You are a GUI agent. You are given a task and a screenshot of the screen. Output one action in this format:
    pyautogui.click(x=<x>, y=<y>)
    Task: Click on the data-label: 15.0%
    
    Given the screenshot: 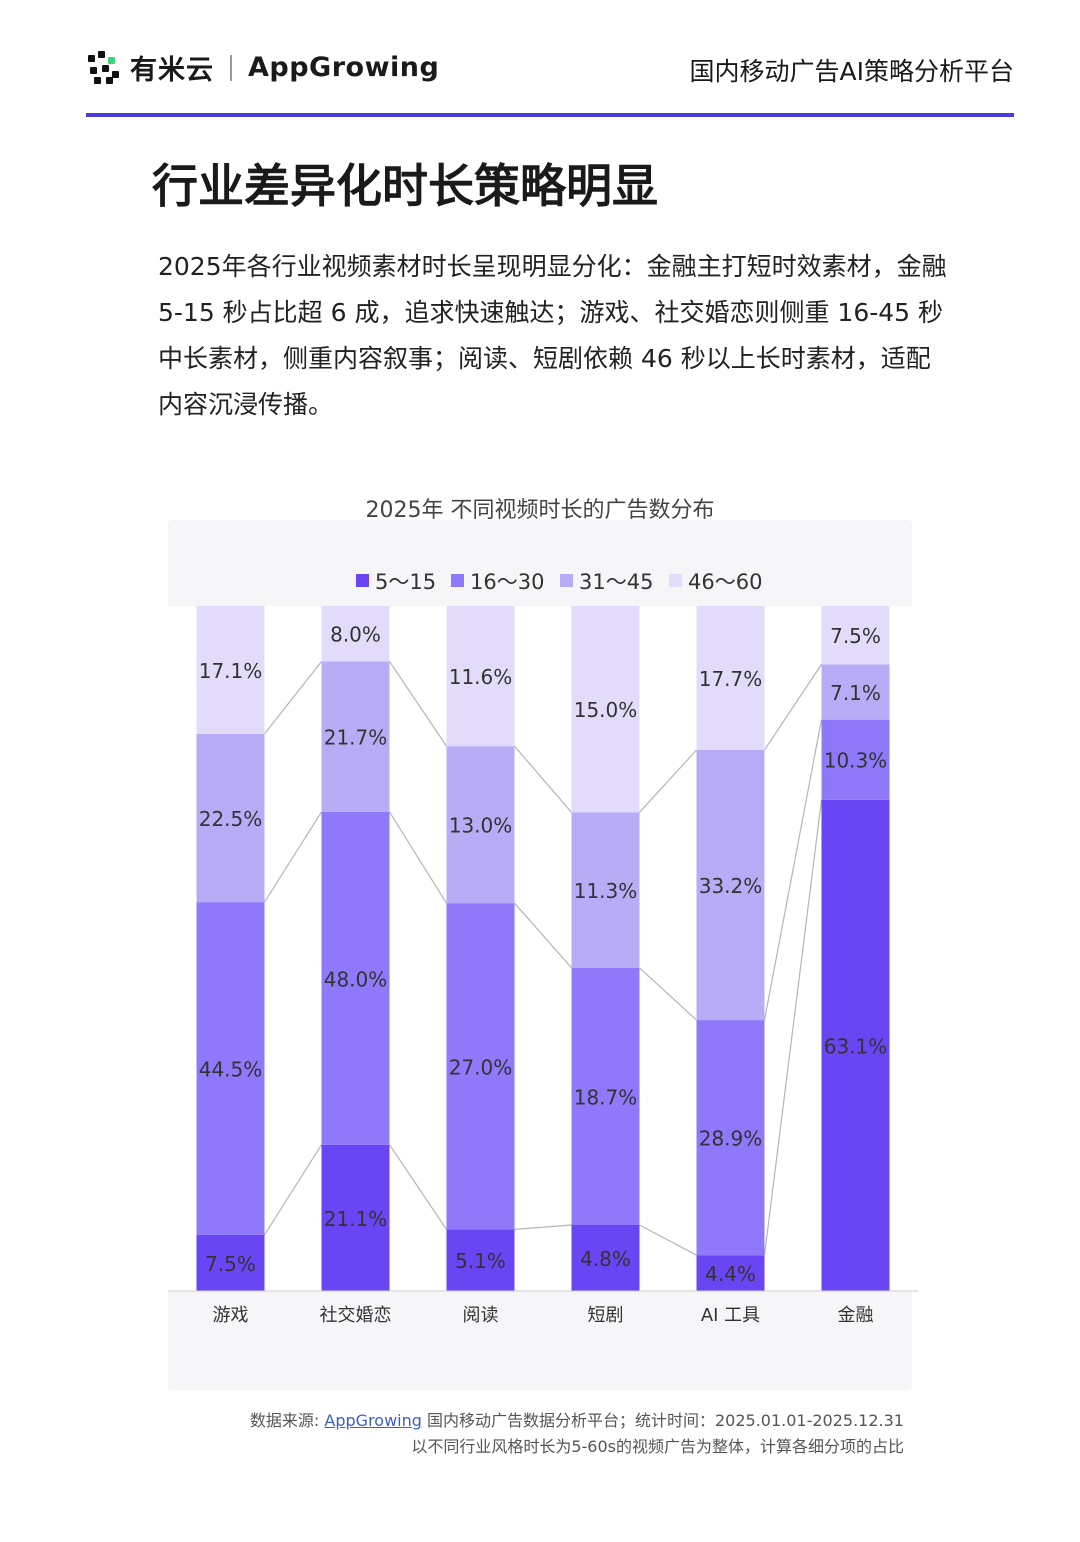 What is the action you would take?
    pyautogui.click(x=606, y=710)
    